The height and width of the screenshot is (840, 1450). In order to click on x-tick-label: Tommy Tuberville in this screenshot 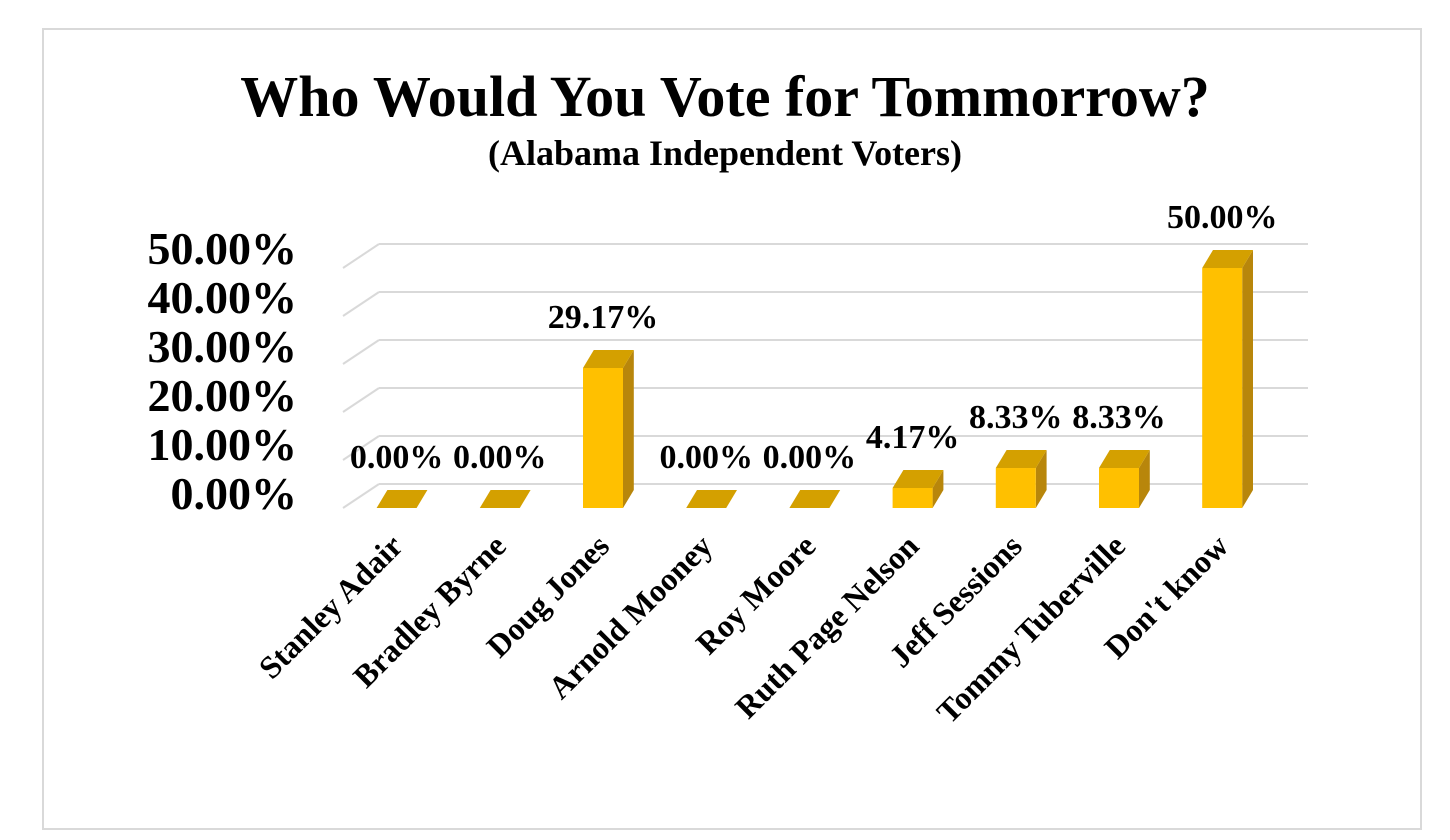, I will do `click(1030, 628)`.